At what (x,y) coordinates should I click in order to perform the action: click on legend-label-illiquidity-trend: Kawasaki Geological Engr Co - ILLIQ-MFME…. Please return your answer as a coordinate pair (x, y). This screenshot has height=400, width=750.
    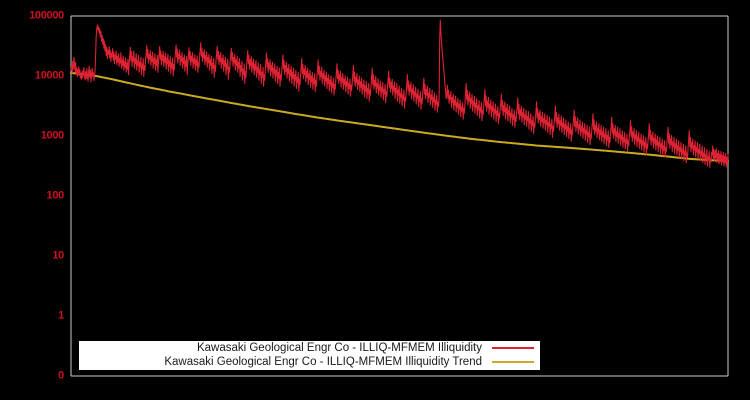
    Looking at the image, I should click on (323, 362).